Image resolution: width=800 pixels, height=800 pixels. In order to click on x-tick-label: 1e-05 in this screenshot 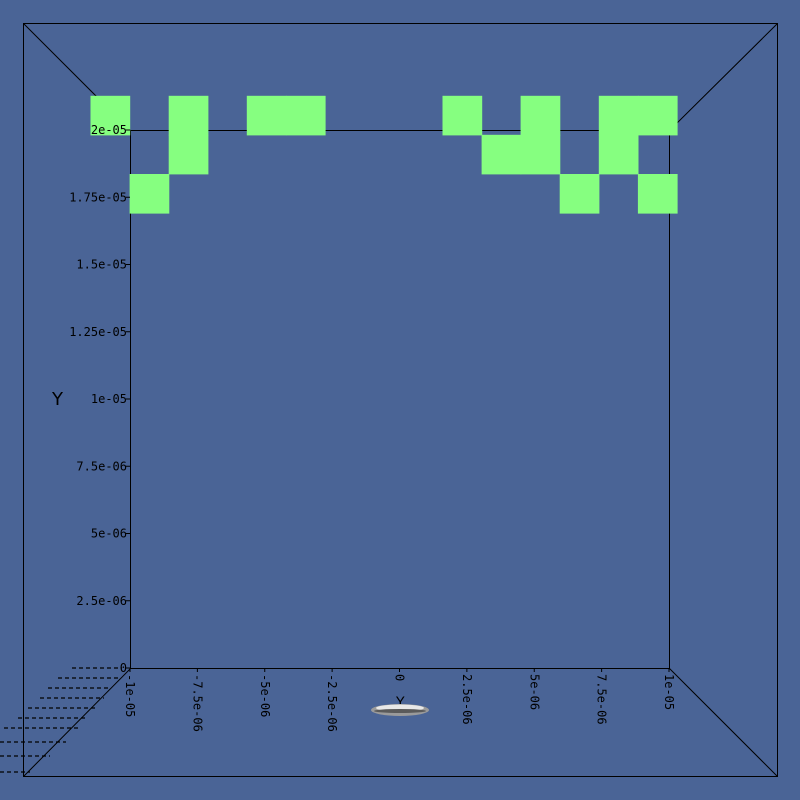, I will do `click(669, 692)`.